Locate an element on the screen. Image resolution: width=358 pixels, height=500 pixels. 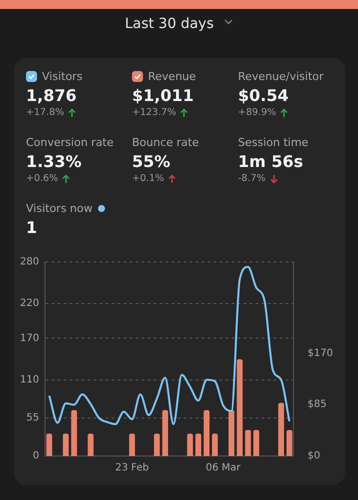
text: Conversion rate is located at coordinates (70, 142).